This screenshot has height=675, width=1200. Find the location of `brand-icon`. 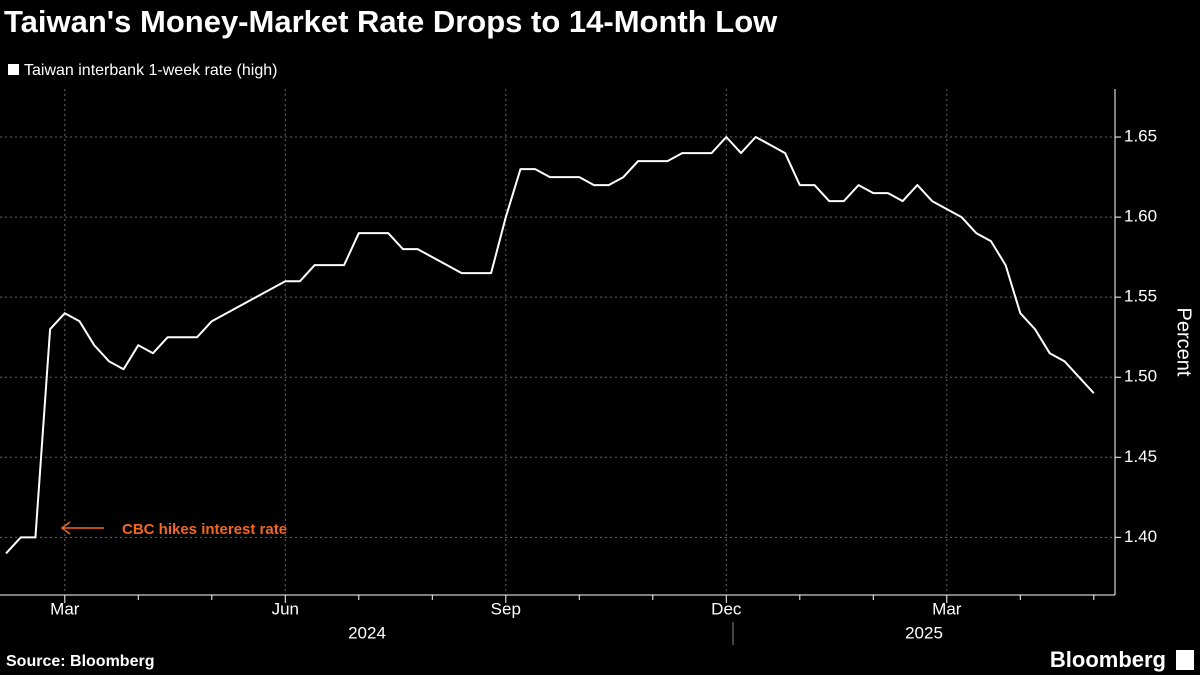

brand-icon is located at coordinates (1185, 660).